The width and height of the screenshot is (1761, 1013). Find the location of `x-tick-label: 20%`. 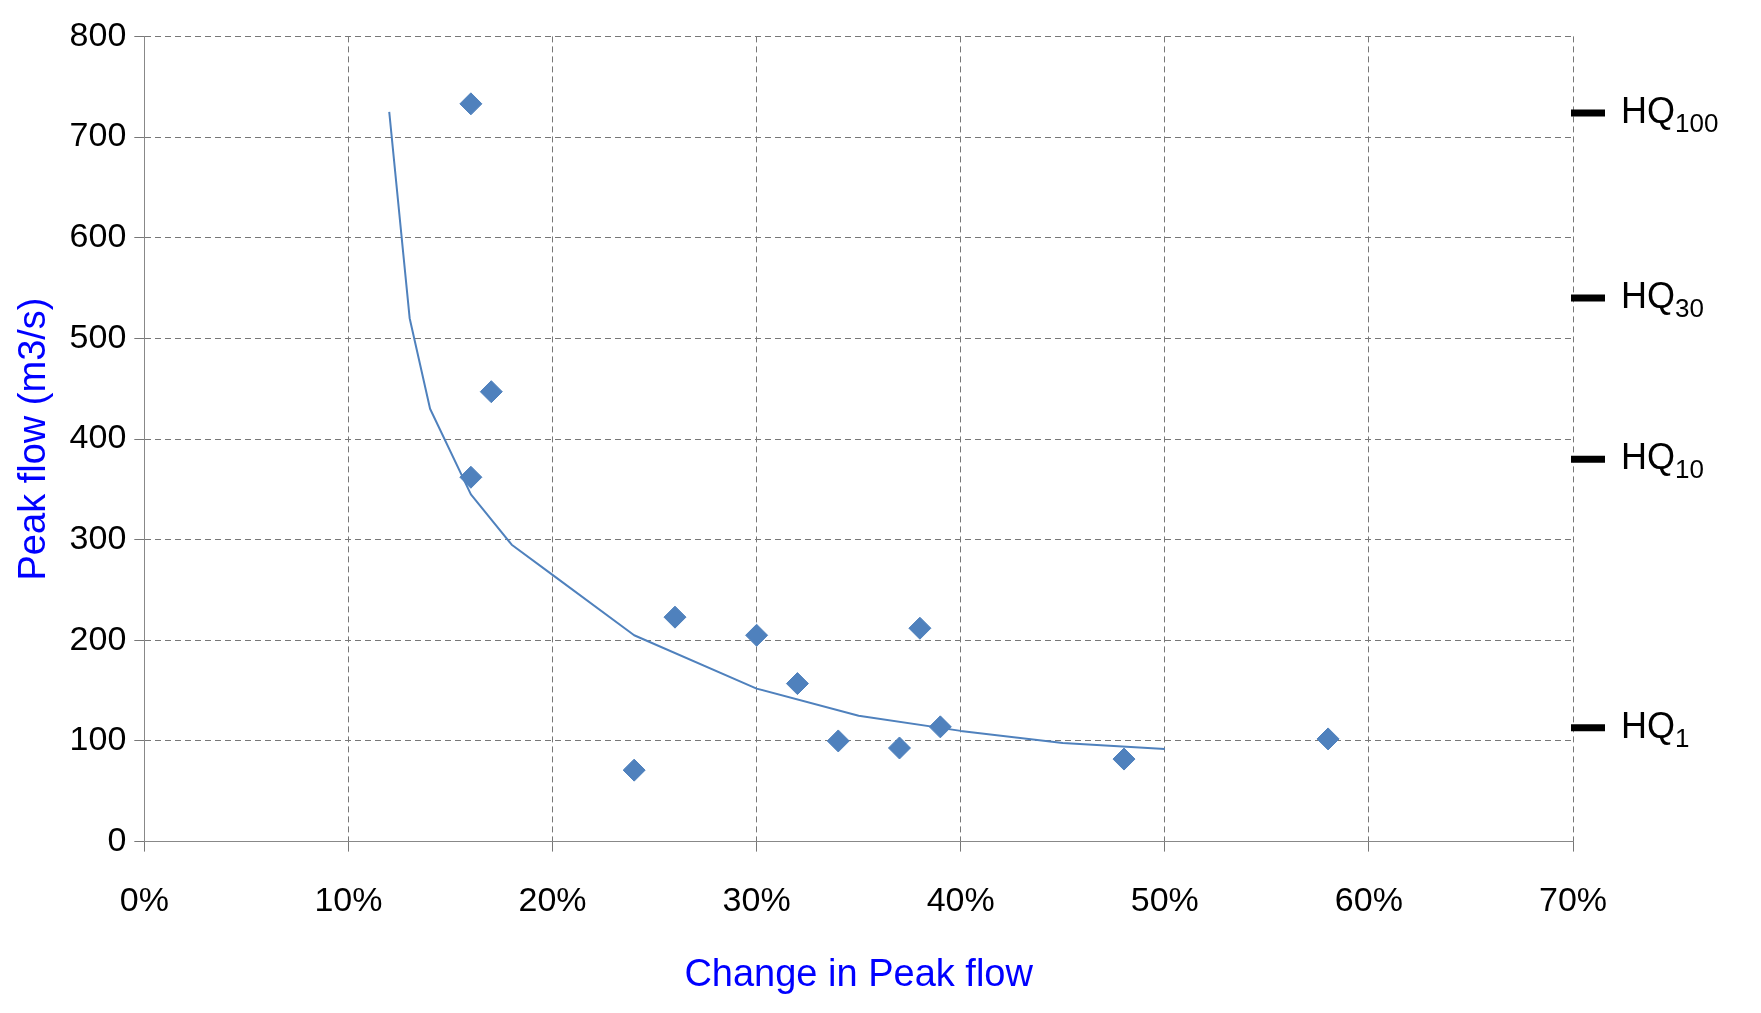

x-tick-label: 20% is located at coordinates (552, 899).